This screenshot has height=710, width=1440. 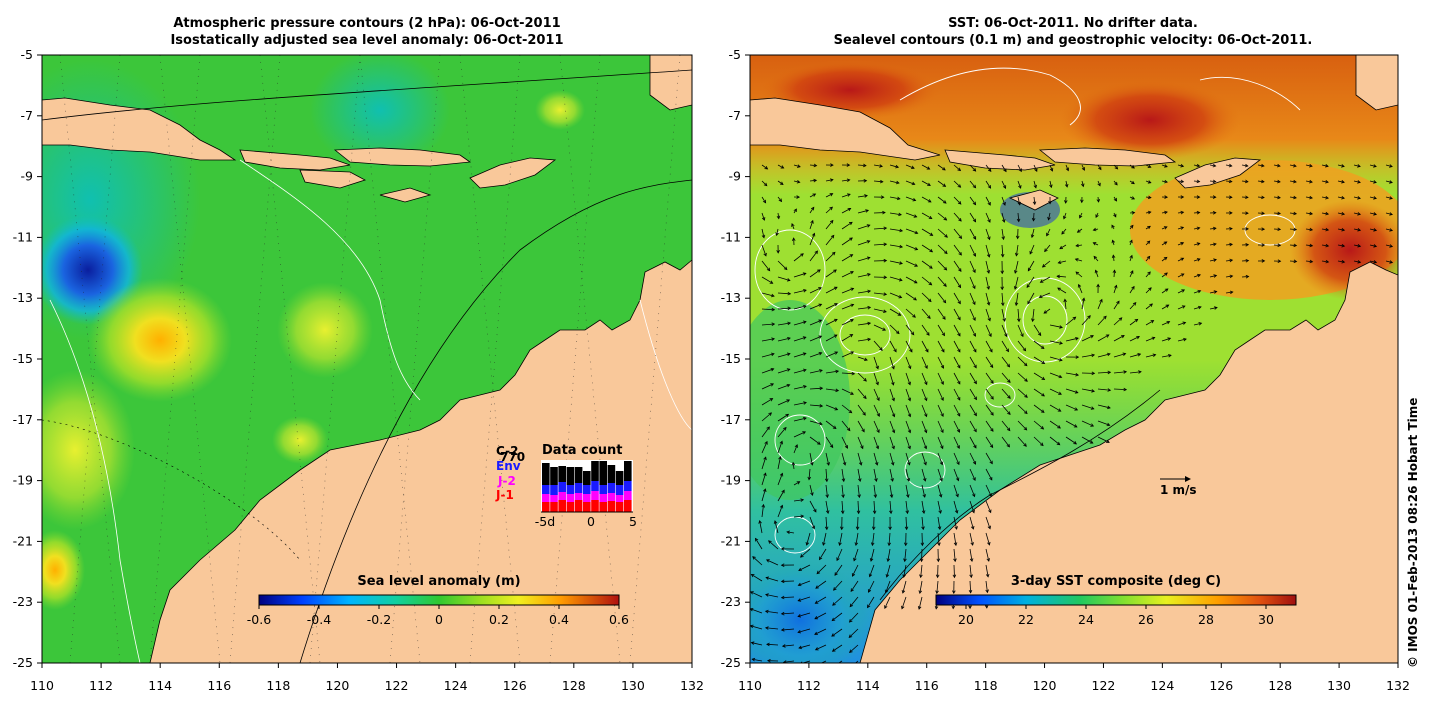 I want to click on x-tick-label: 112, so click(x=101, y=685).